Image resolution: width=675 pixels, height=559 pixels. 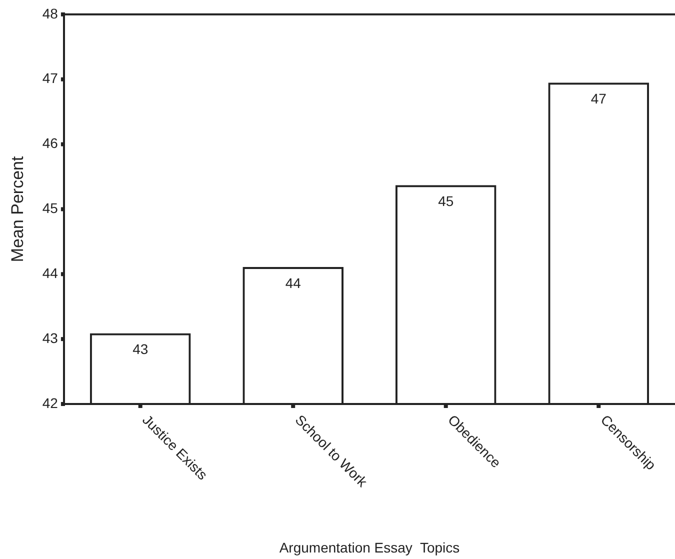 I want to click on data-label: 45, so click(x=446, y=201).